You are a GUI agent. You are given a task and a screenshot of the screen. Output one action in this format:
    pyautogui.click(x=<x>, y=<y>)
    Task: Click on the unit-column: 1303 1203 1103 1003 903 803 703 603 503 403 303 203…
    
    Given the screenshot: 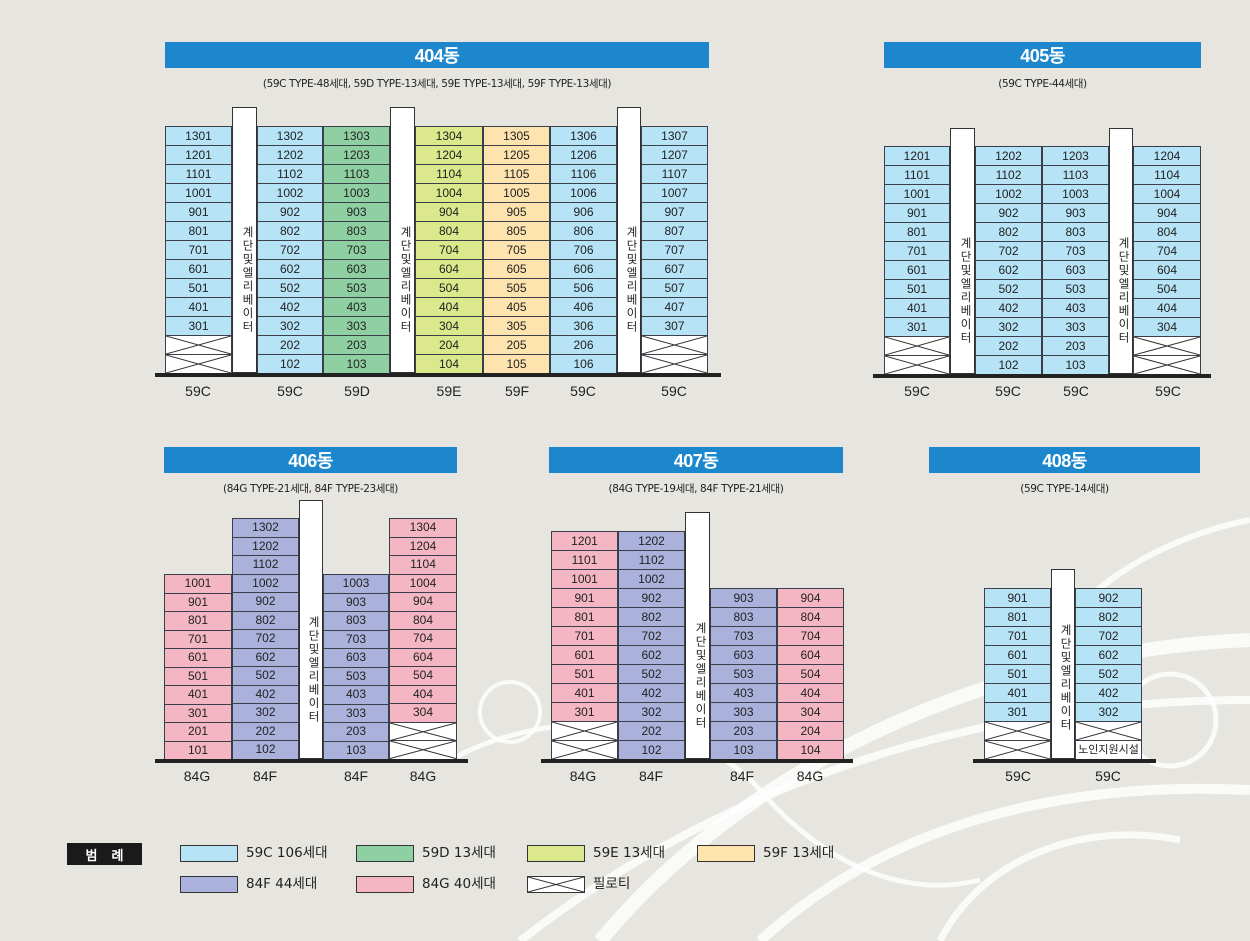 What is the action you would take?
    pyautogui.click(x=356, y=250)
    